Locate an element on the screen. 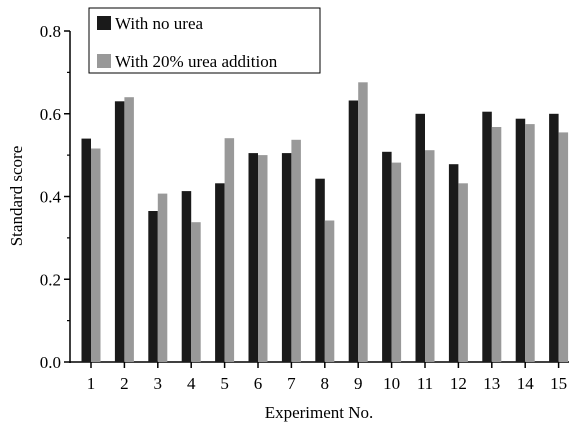 This screenshot has height=426, width=569. legend: With no urea With 20% urea addition is located at coordinates (204, 40).